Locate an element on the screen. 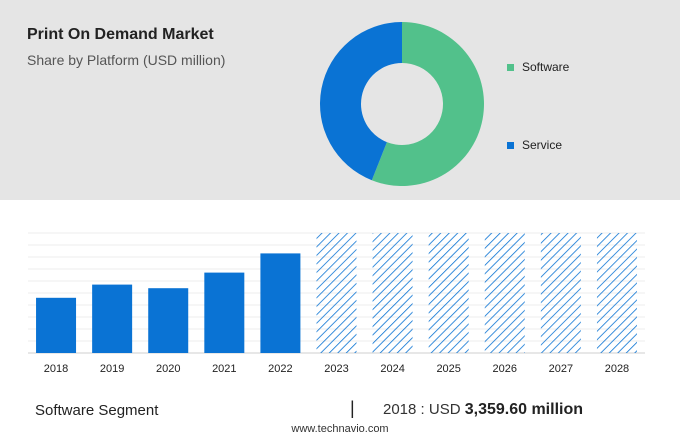 The width and height of the screenshot is (680, 440). x-tick-2025: 2025 is located at coordinates (448, 369).